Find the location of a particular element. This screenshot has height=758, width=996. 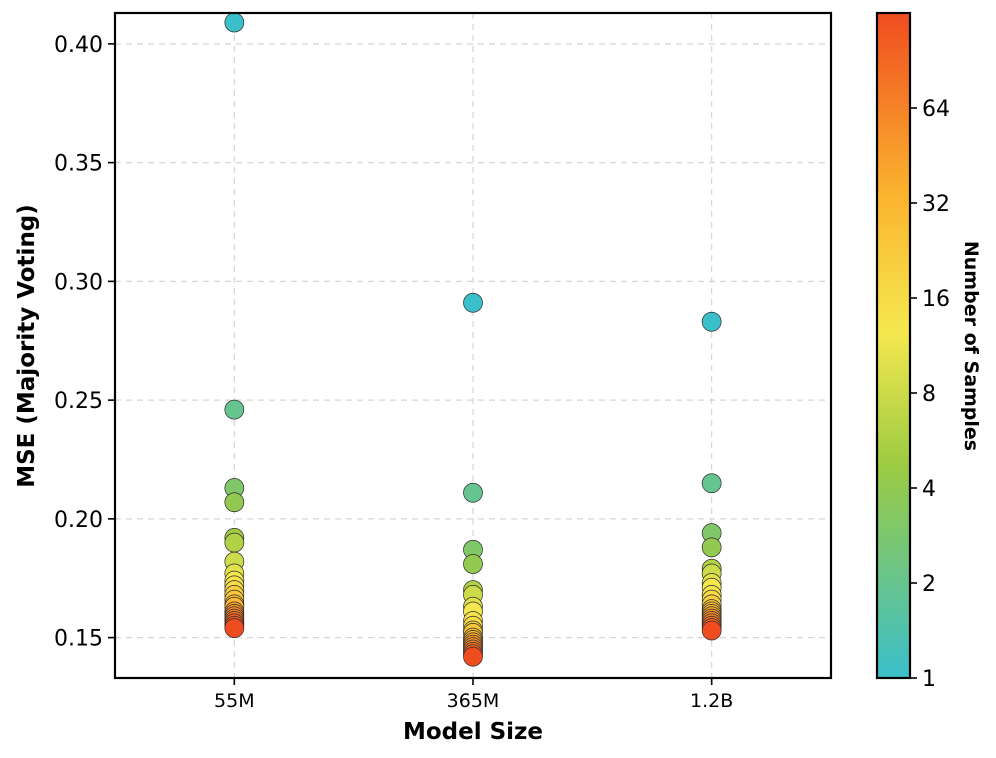

colorbar is located at coordinates (893, 345).